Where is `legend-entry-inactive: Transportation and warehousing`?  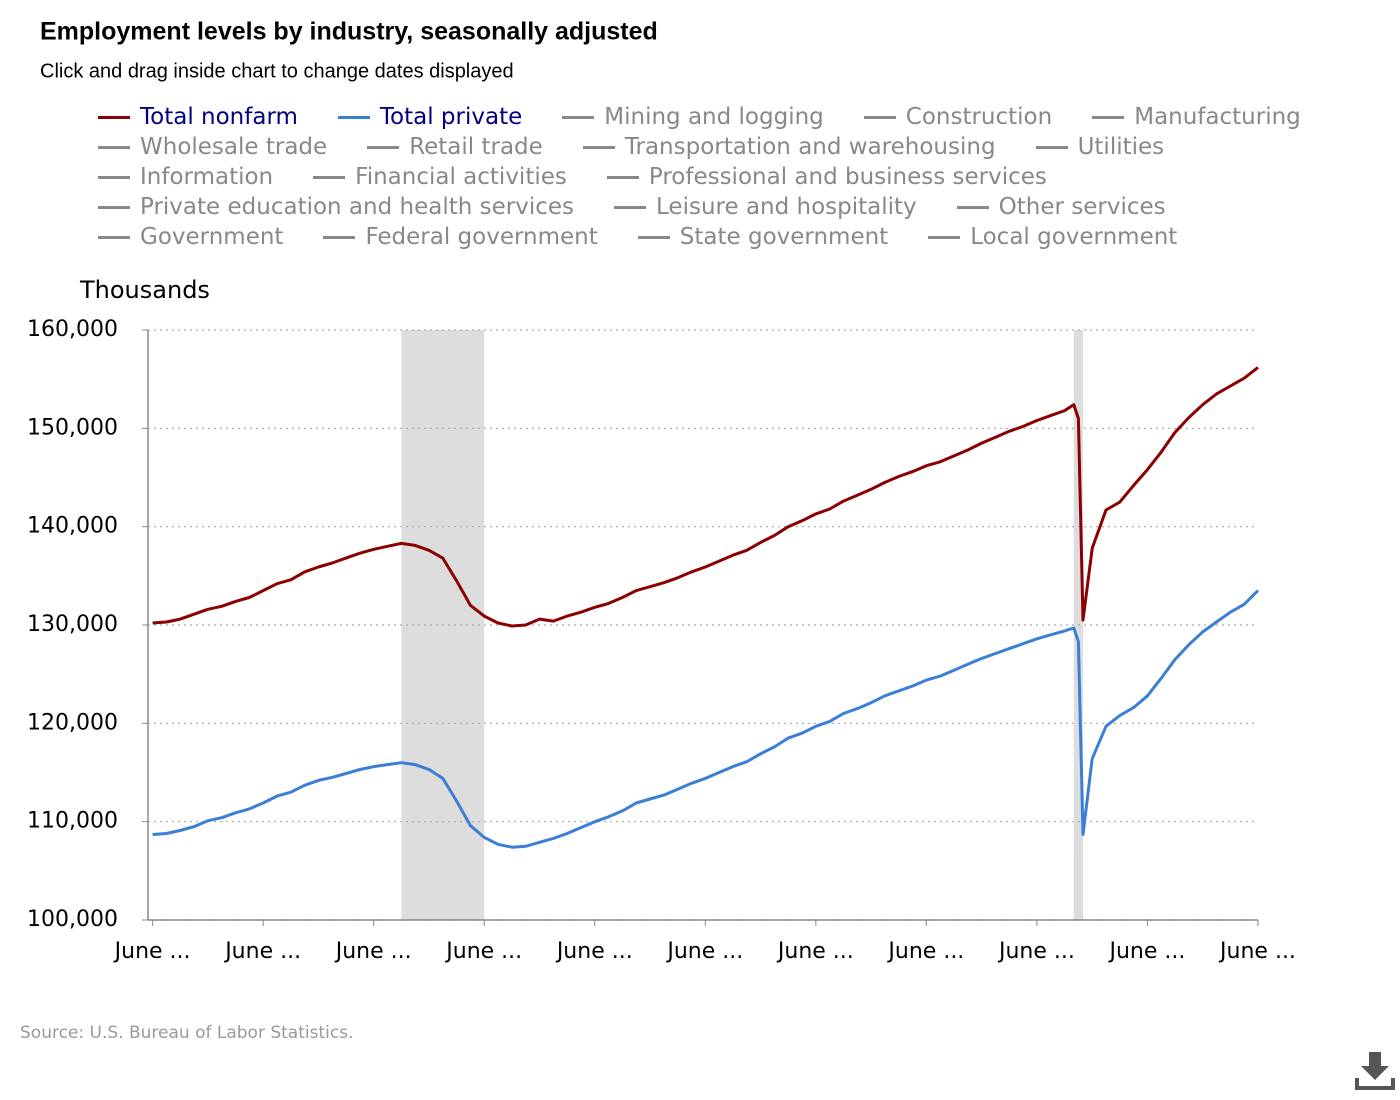
legend-entry-inactive: Transportation and warehousing is located at coordinates (789, 147).